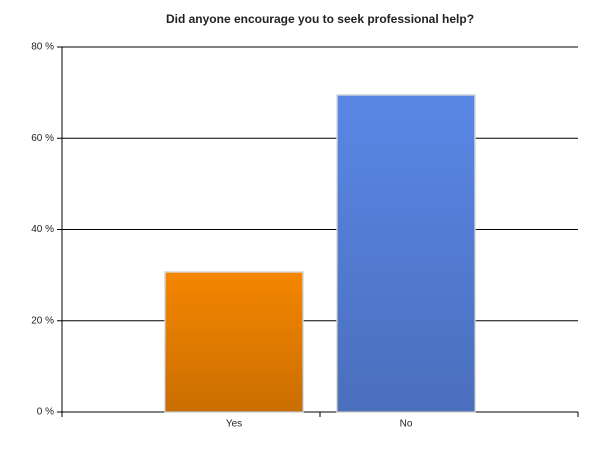  I want to click on x-tick-label: Yes, so click(234, 424).